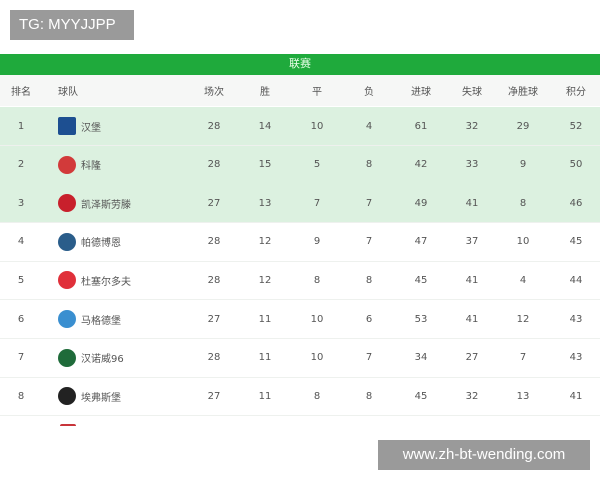 This screenshot has width=600, height=480. I want to click on table-row: 4 帕德博恩 28 12 9 7 47 37 10 45, so click(300, 242).